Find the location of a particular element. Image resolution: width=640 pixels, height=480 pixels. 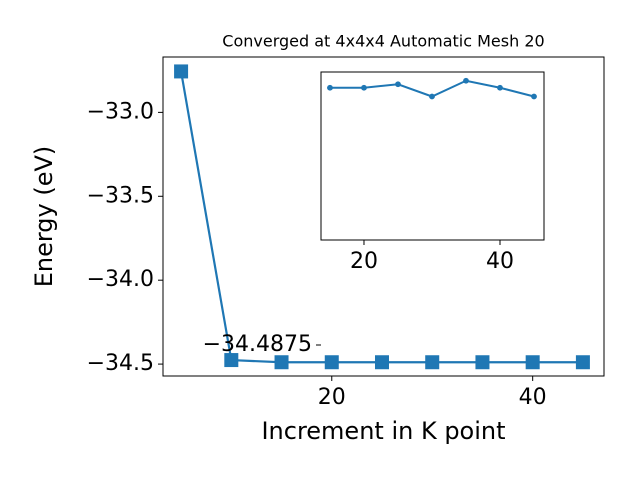

x-axis-label: Increment in K point is located at coordinates (383, 431).